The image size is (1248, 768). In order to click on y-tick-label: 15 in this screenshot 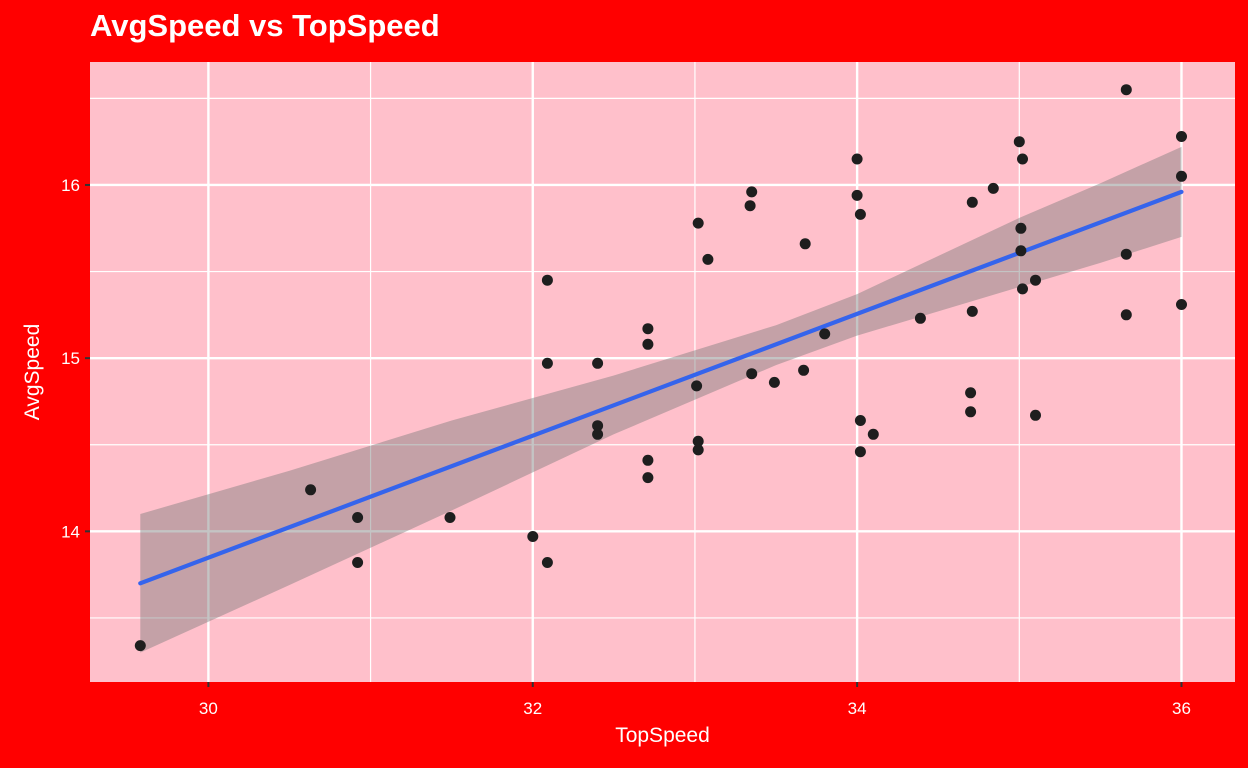, I will do `click(70, 358)`.